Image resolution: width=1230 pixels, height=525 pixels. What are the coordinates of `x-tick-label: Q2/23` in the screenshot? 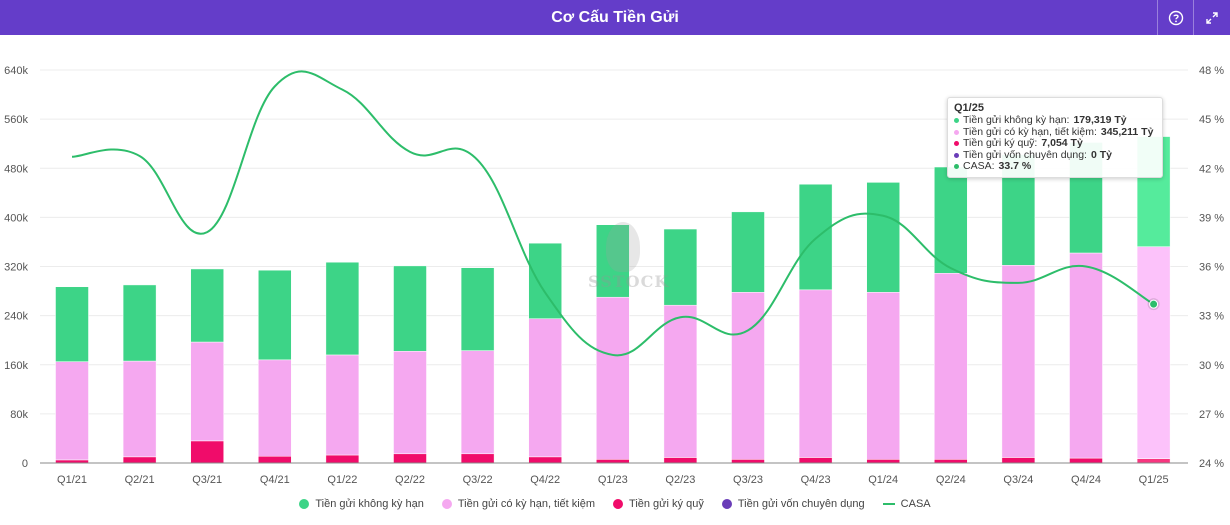 It's located at (680, 480).